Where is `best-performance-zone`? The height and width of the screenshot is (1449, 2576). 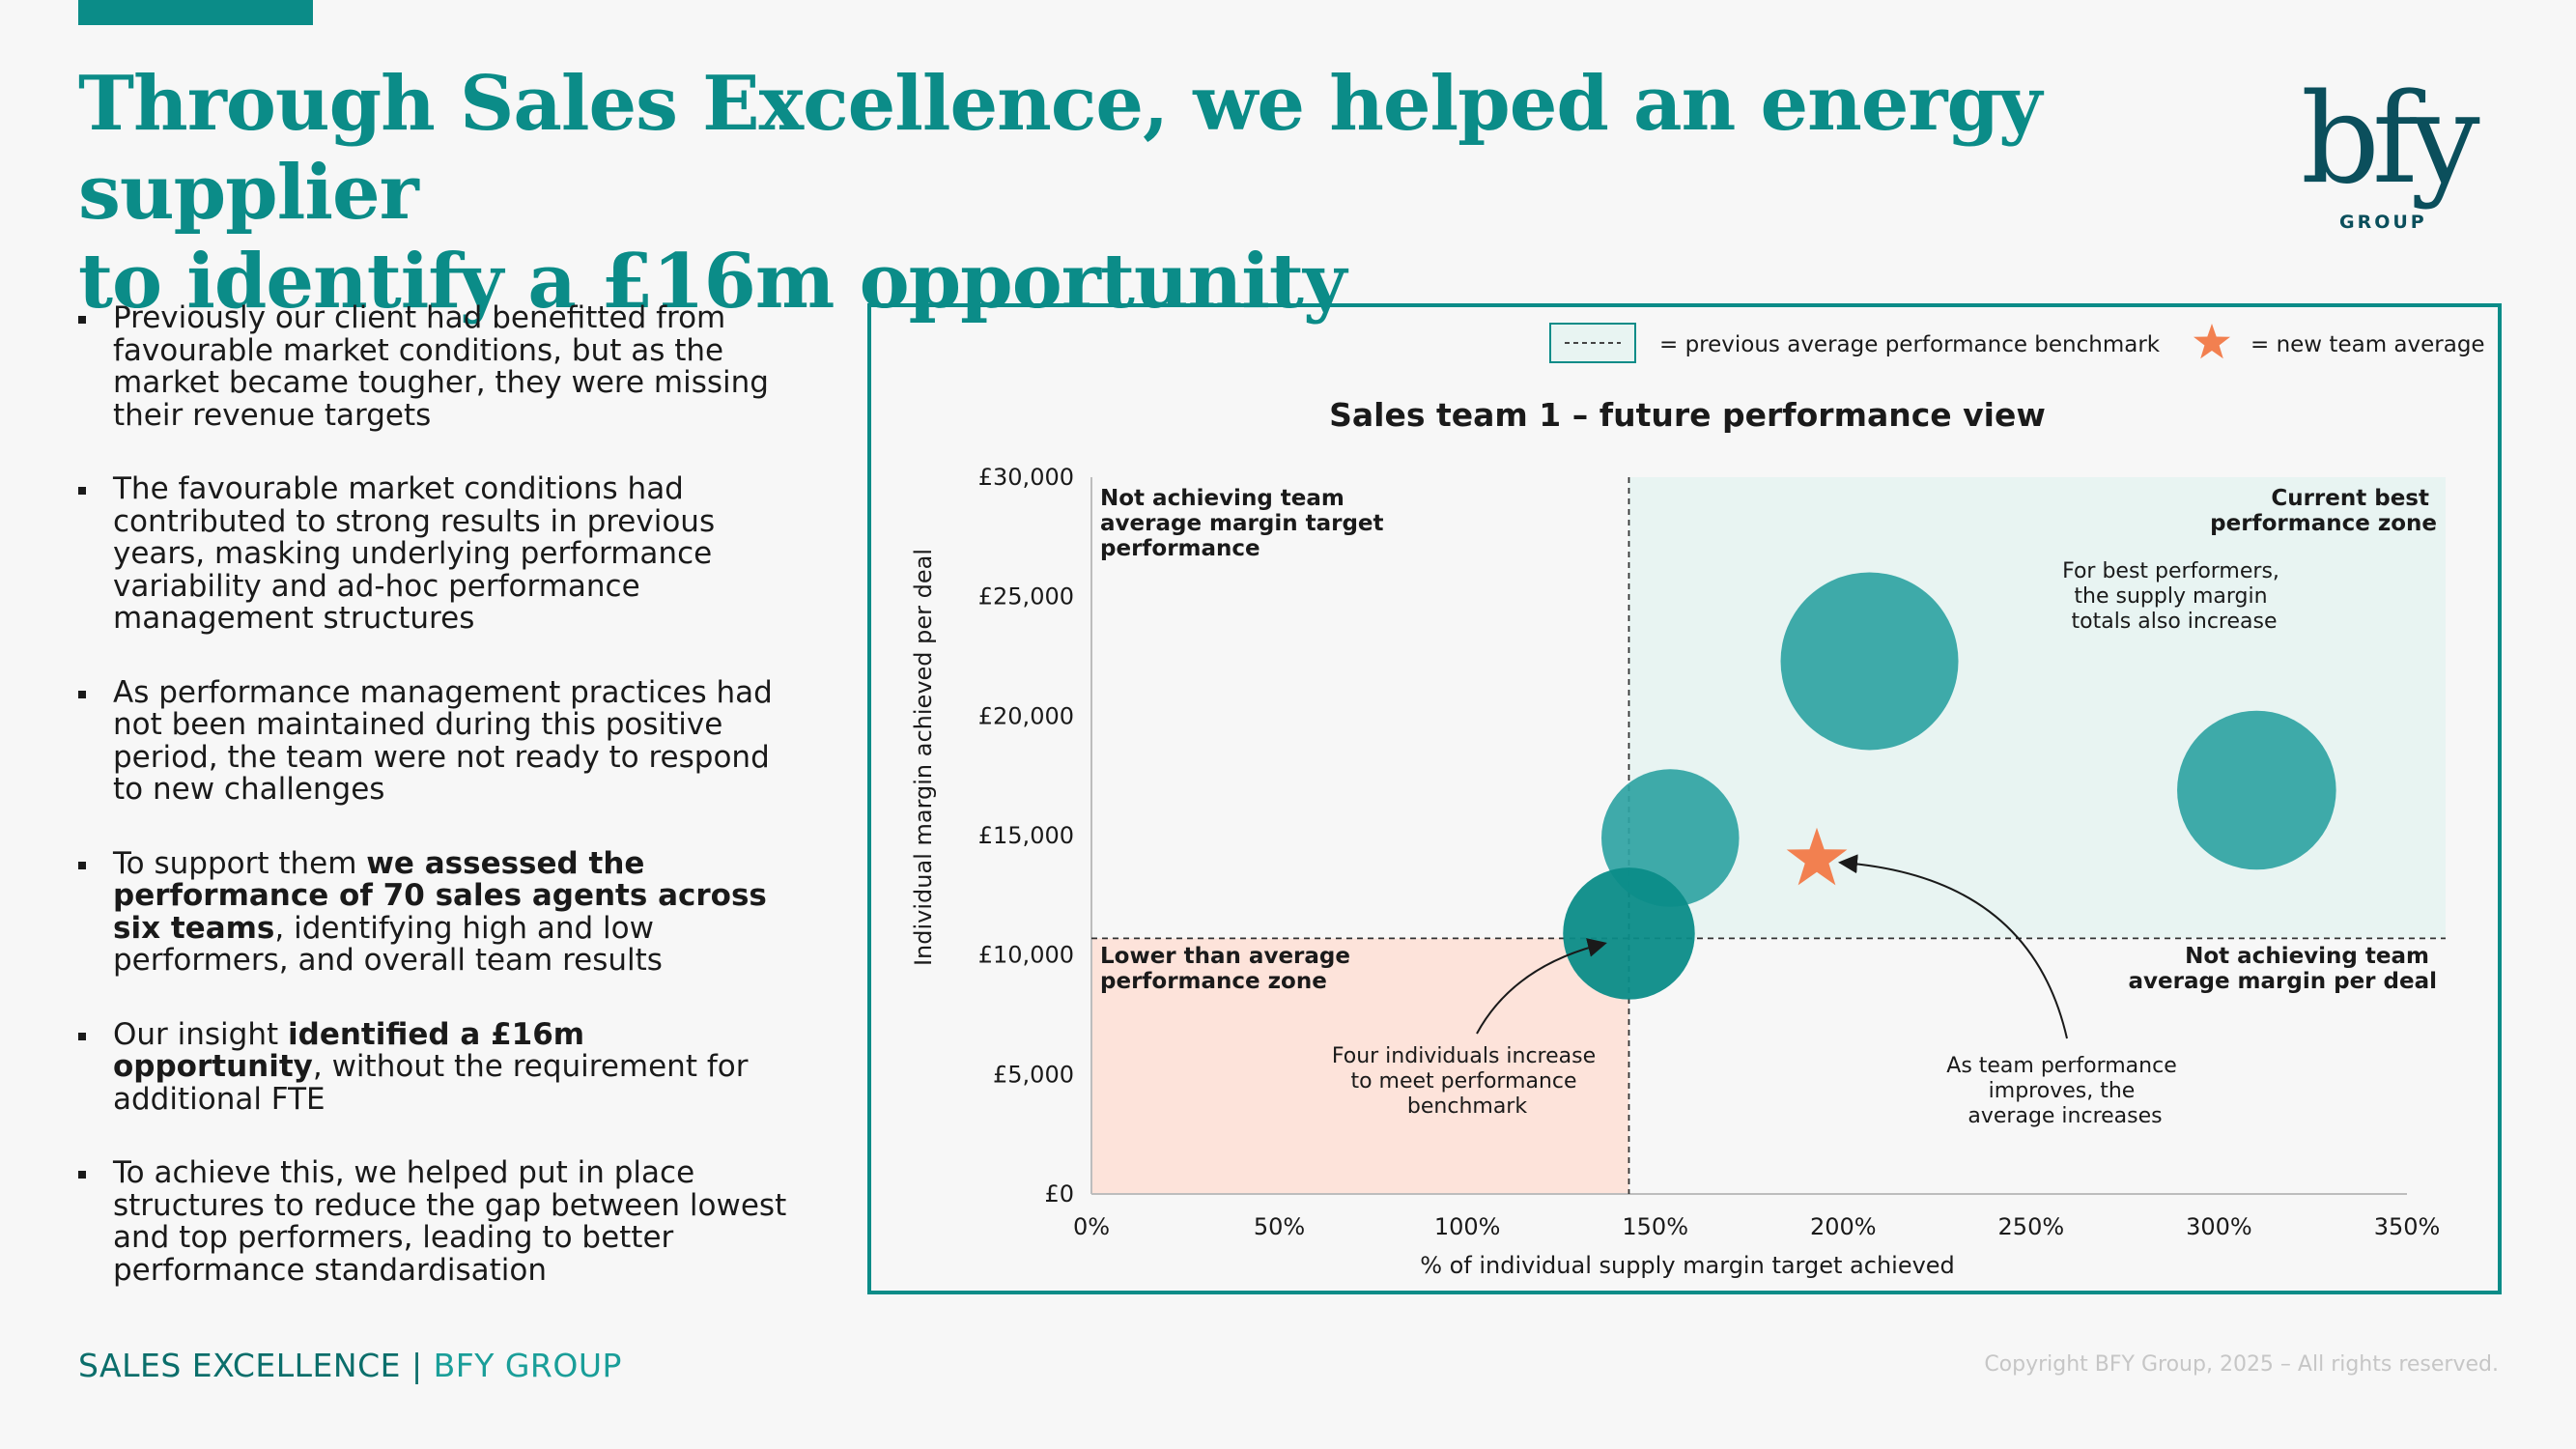 best-performance-zone is located at coordinates (2037, 708).